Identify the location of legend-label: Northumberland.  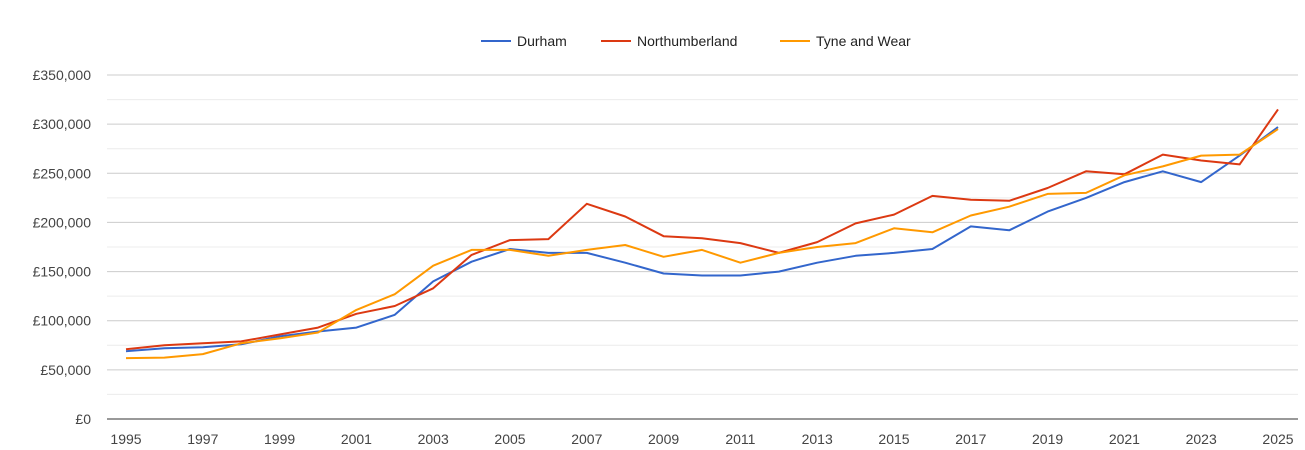
(687, 41).